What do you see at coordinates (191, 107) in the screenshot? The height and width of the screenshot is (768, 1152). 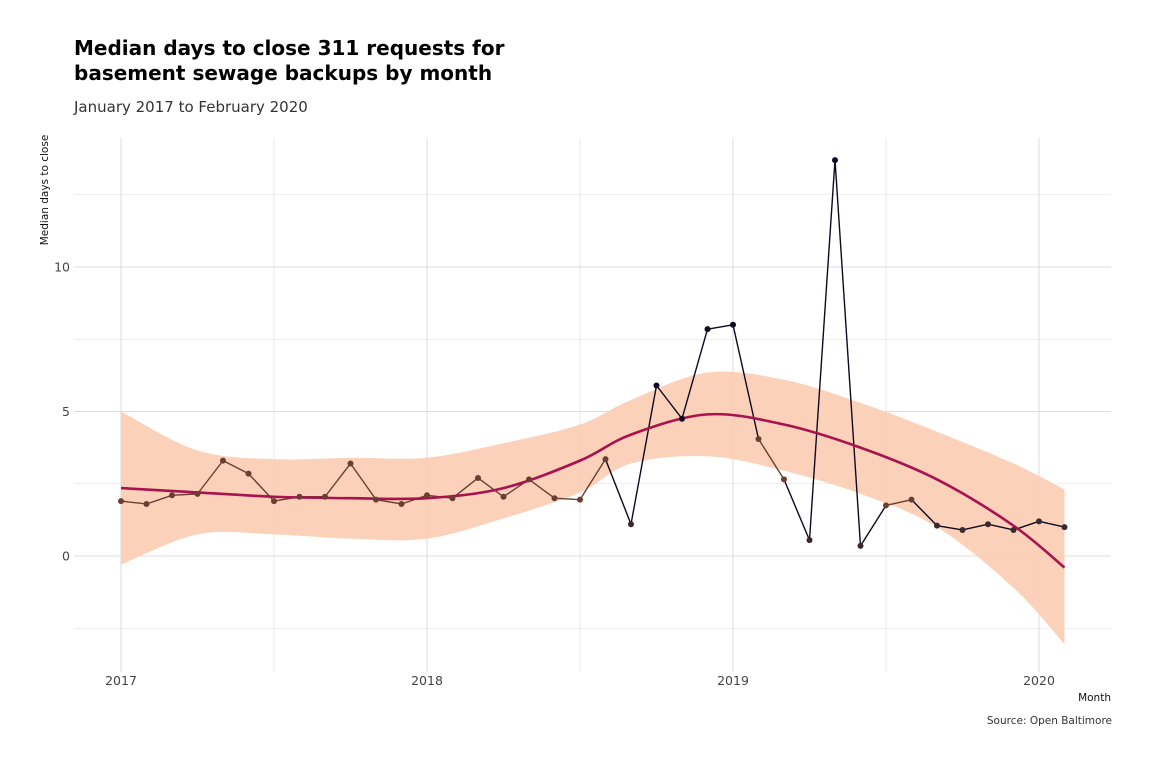 I see `chart-subtitle: January 2017 to February 2020` at bounding box center [191, 107].